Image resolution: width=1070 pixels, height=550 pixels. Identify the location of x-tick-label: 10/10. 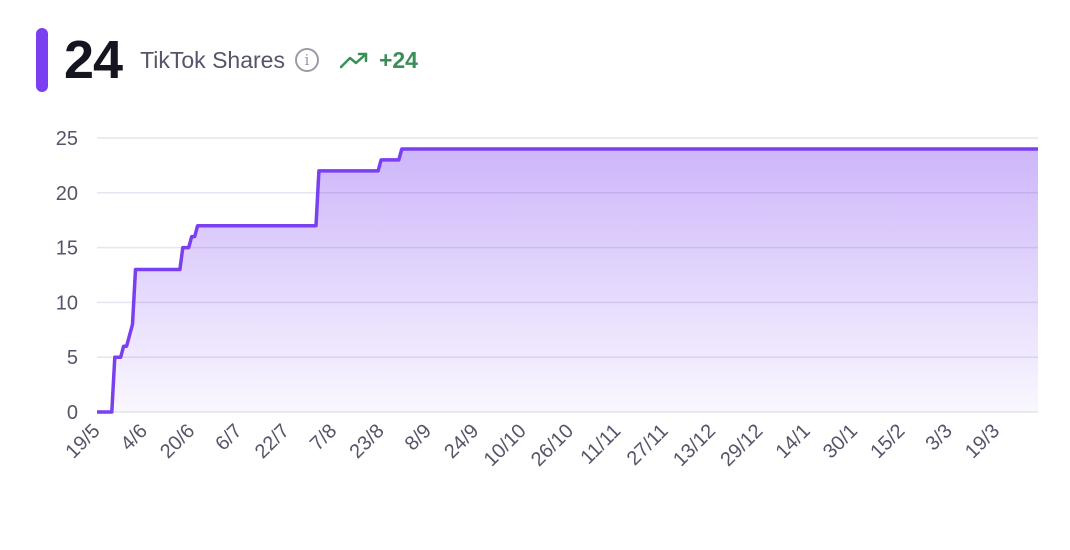
(505, 445).